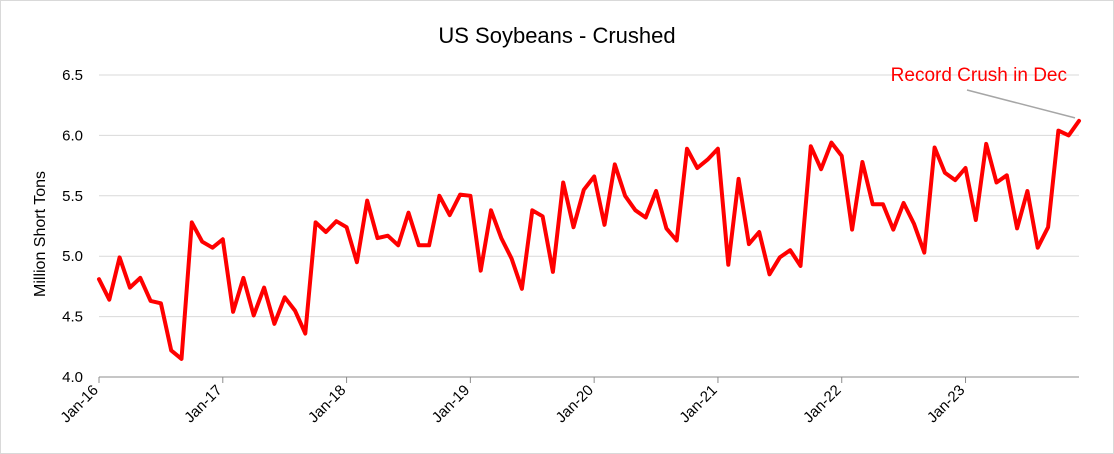 The image size is (1114, 454). What do you see at coordinates (72, 256) in the screenshot?
I see `y-tick-label-2: 5.0` at bounding box center [72, 256].